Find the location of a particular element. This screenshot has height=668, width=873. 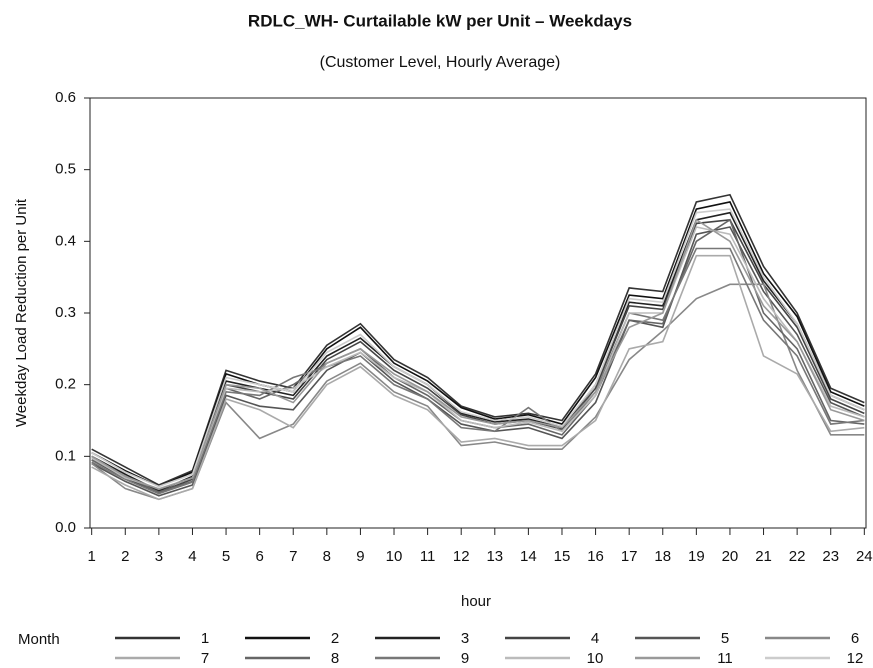

x-tick-label: 21 is located at coordinates (763, 556).